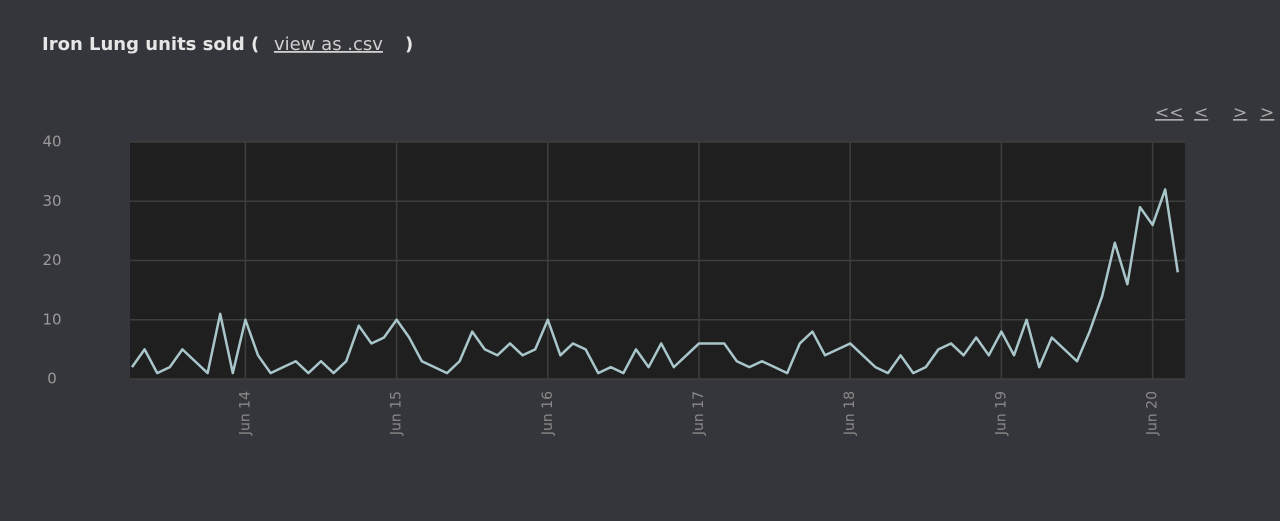 The image size is (1280, 521). Describe the element at coordinates (1201, 113) in the screenshot. I see `nav-prev: <` at that location.